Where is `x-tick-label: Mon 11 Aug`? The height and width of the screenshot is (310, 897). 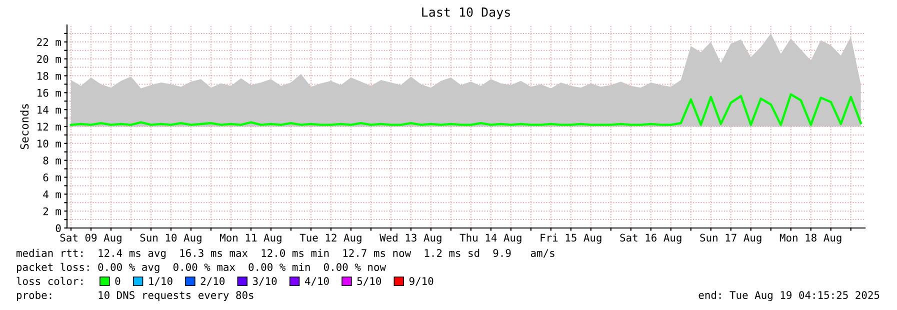
x-tick-label: Mon 11 Aug is located at coordinates (251, 239).